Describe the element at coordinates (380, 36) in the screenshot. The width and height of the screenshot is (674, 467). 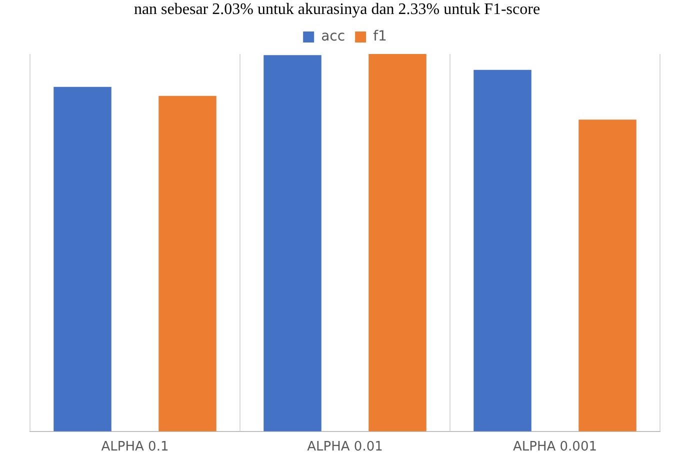
I see `legend-label: f1` at that location.